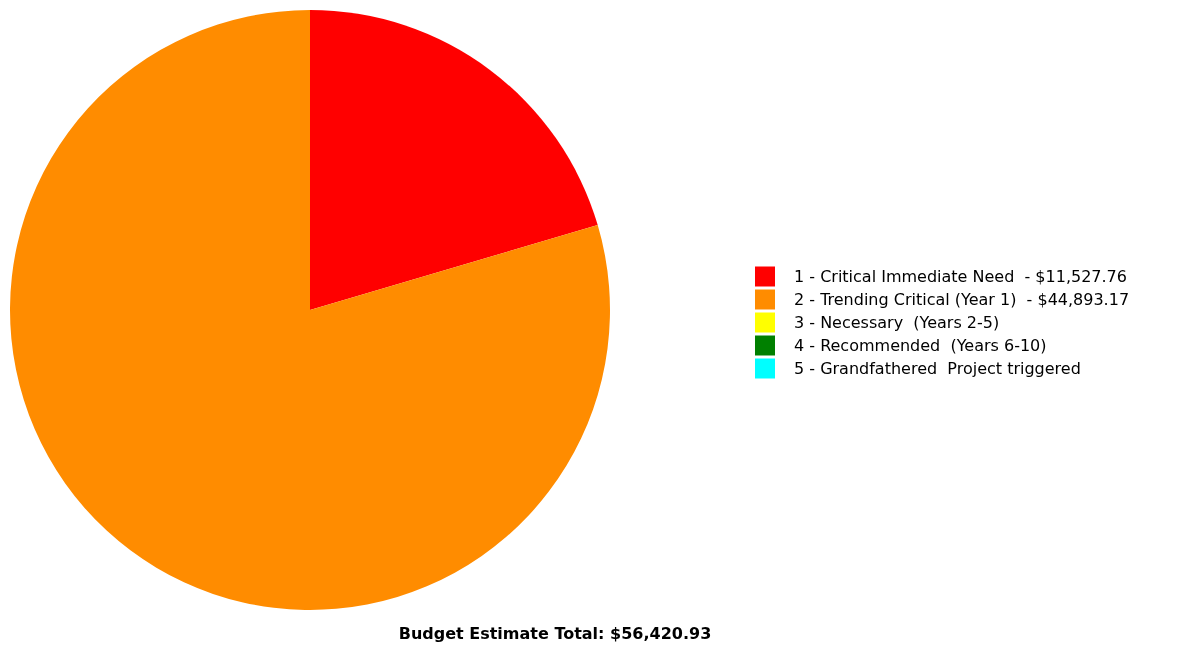 The width and height of the screenshot is (1202, 645). Describe the element at coordinates (937, 368) in the screenshot. I see `legend-label: 5 - Grandfathered Project triggered` at that location.